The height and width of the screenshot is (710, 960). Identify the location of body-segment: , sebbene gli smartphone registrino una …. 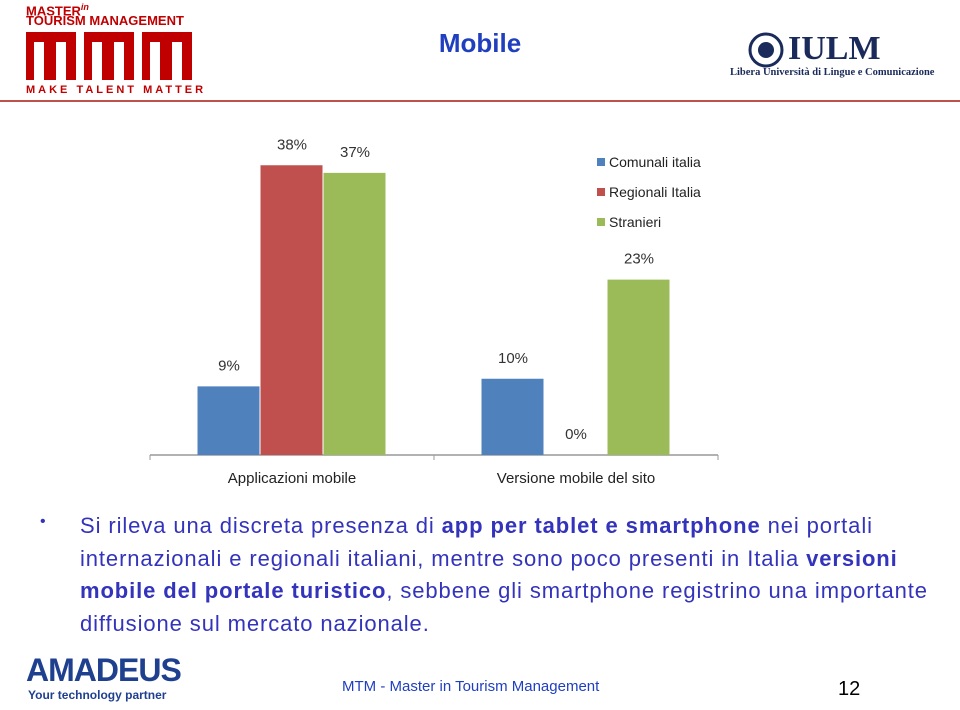
(504, 607).